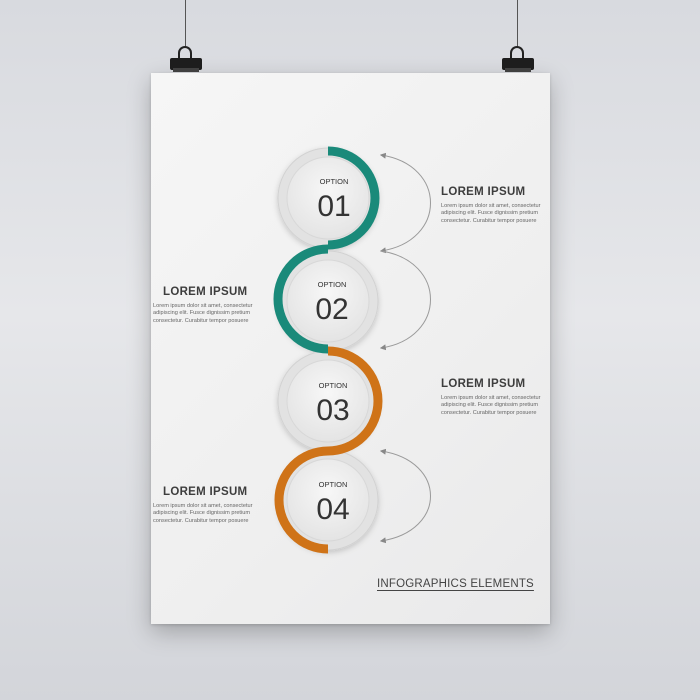  What do you see at coordinates (333, 385) in the screenshot?
I see `option-label-3: OPTION` at bounding box center [333, 385].